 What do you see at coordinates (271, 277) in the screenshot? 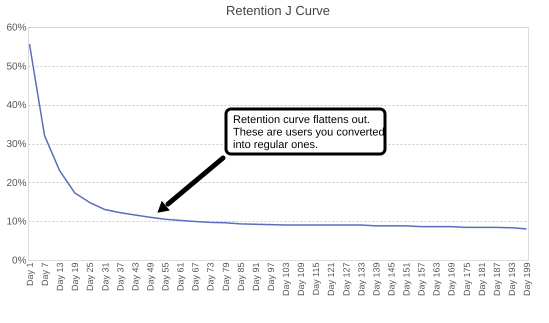
I see `x-tick-label: Day 97` at bounding box center [271, 277].